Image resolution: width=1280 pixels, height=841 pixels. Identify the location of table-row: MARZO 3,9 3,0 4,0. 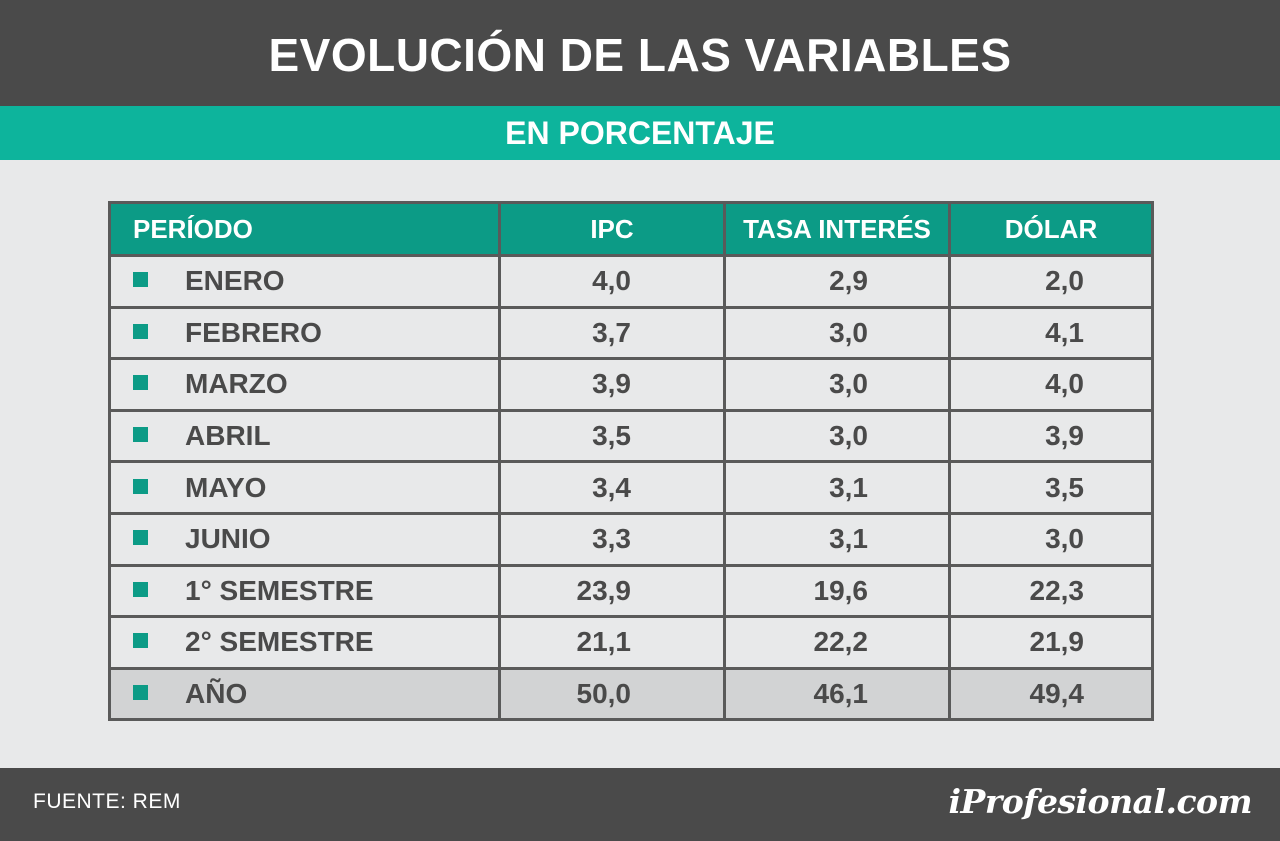
(631, 384).